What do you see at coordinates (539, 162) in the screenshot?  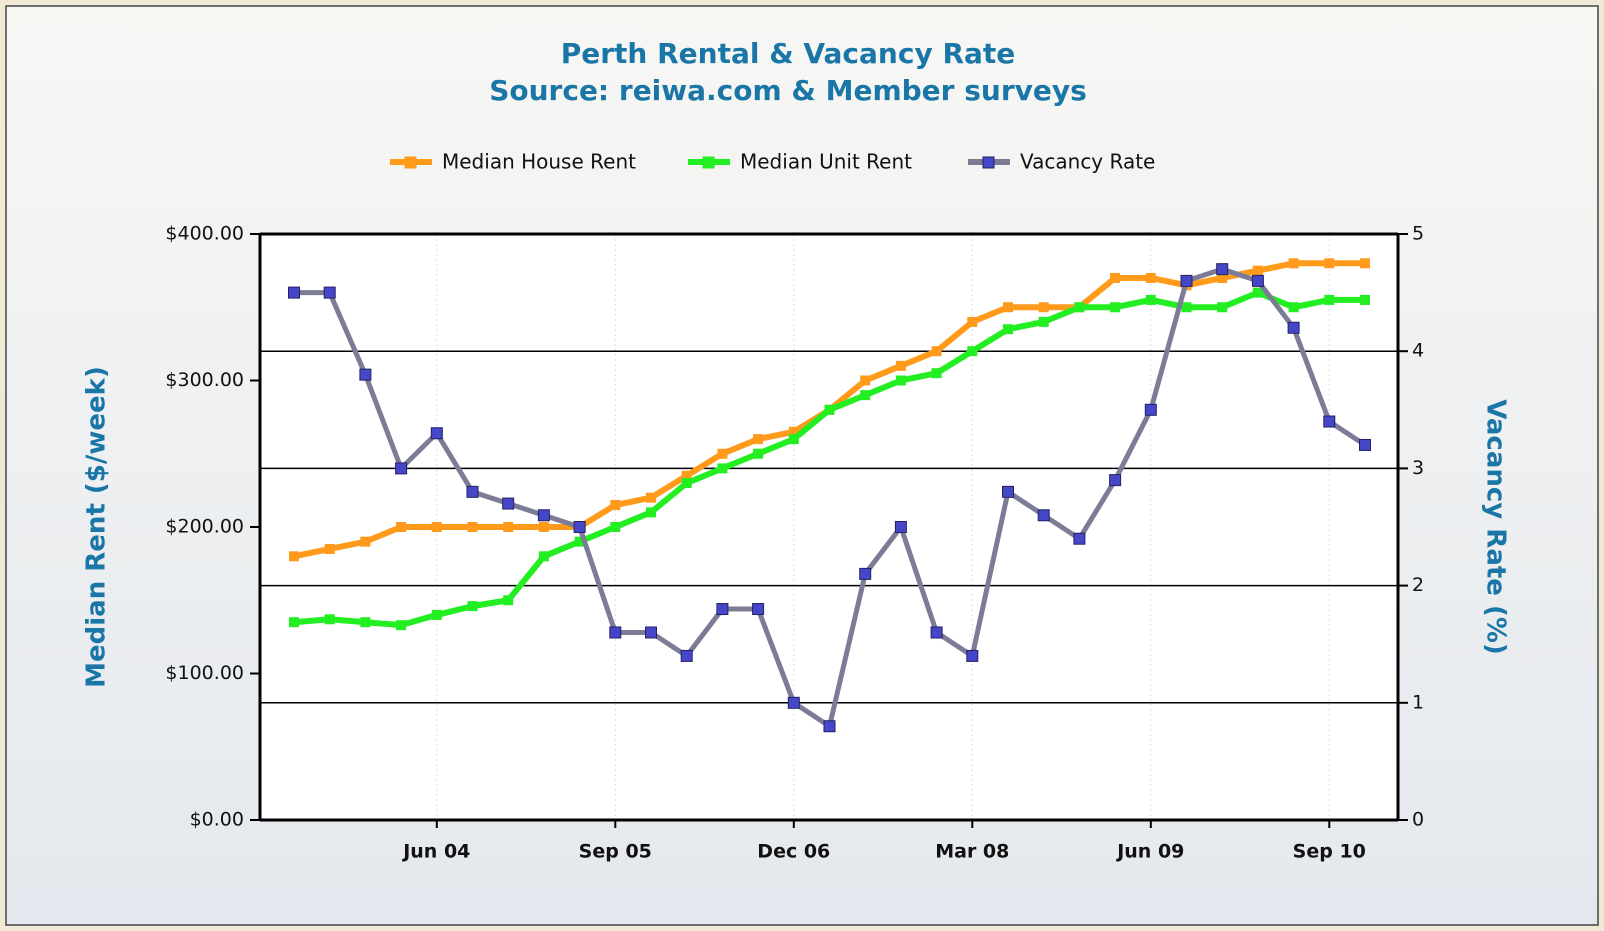 I see `legend-label: Median House Rent` at bounding box center [539, 162].